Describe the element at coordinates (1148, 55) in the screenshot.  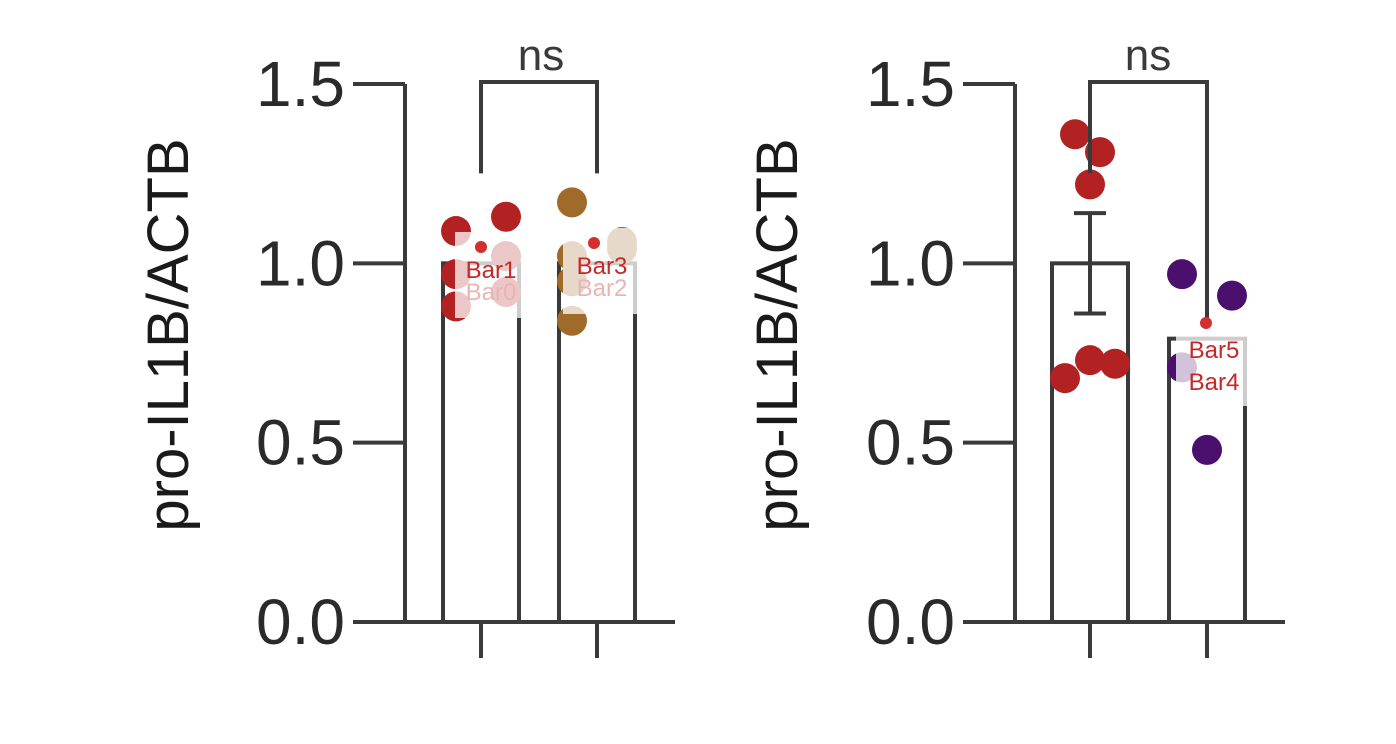
I see `right-significance-label: ns` at that location.